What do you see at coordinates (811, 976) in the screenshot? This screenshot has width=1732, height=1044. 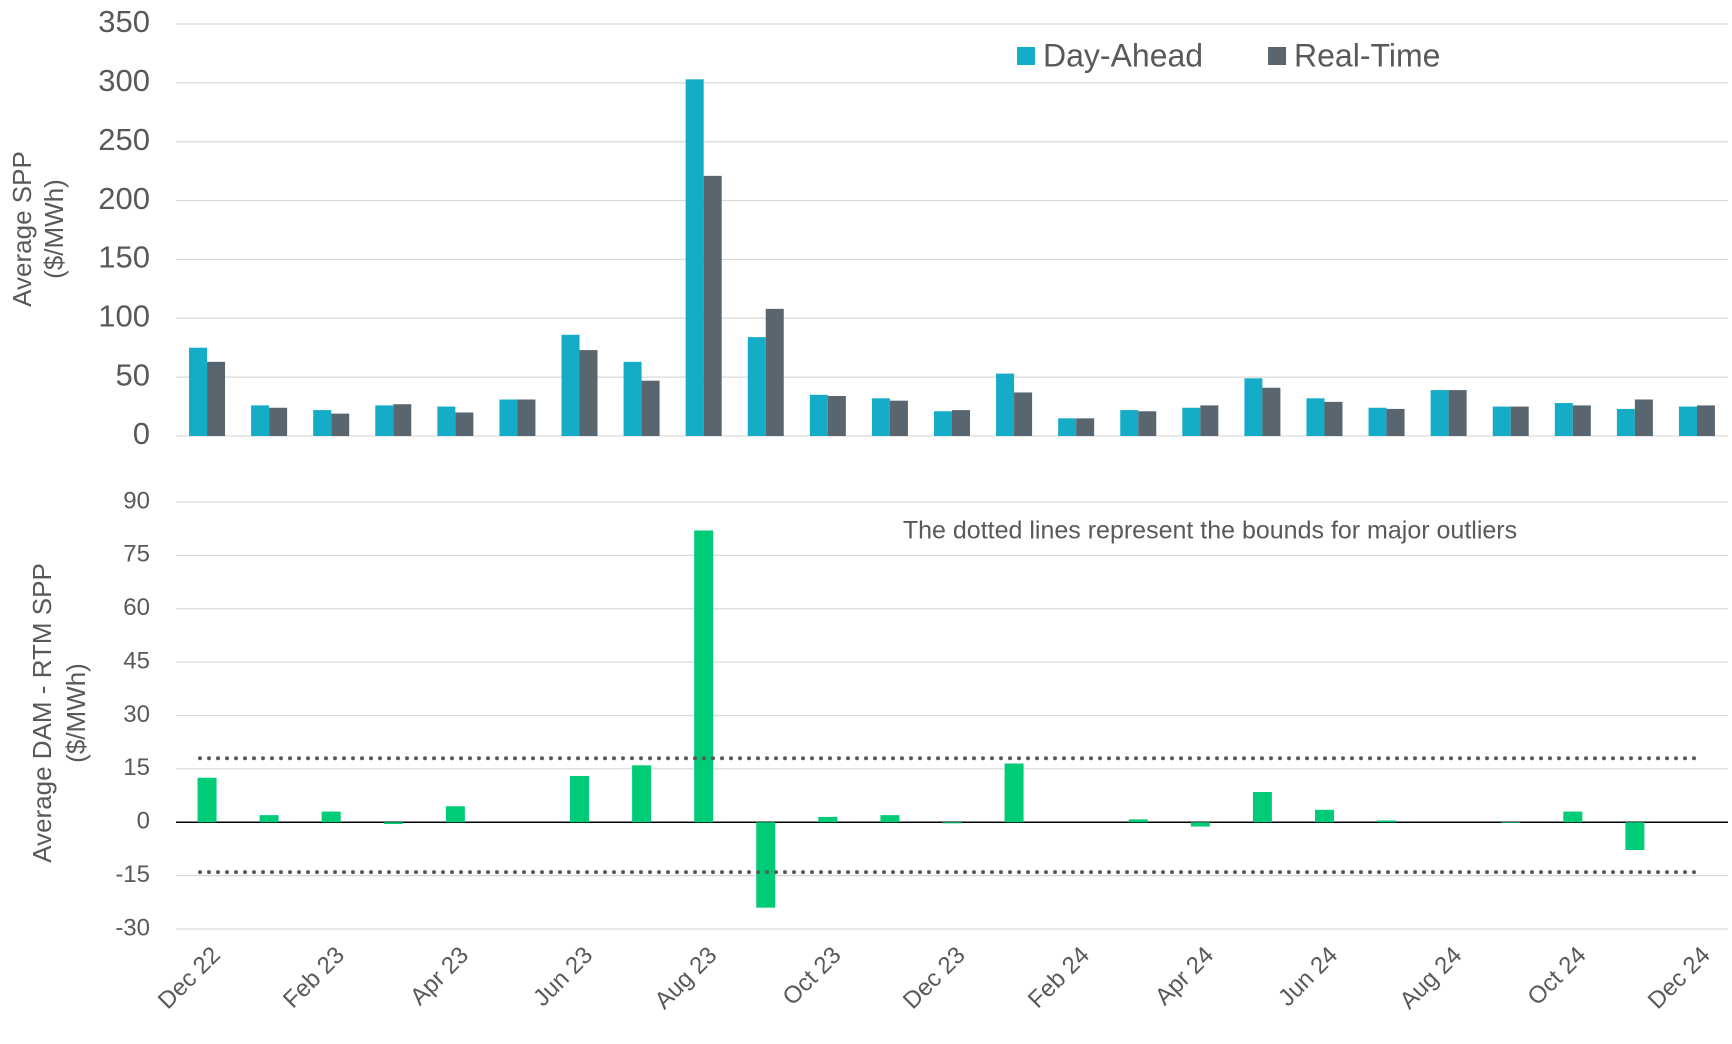 I see `x-tick-label: Oct 23` at bounding box center [811, 976].